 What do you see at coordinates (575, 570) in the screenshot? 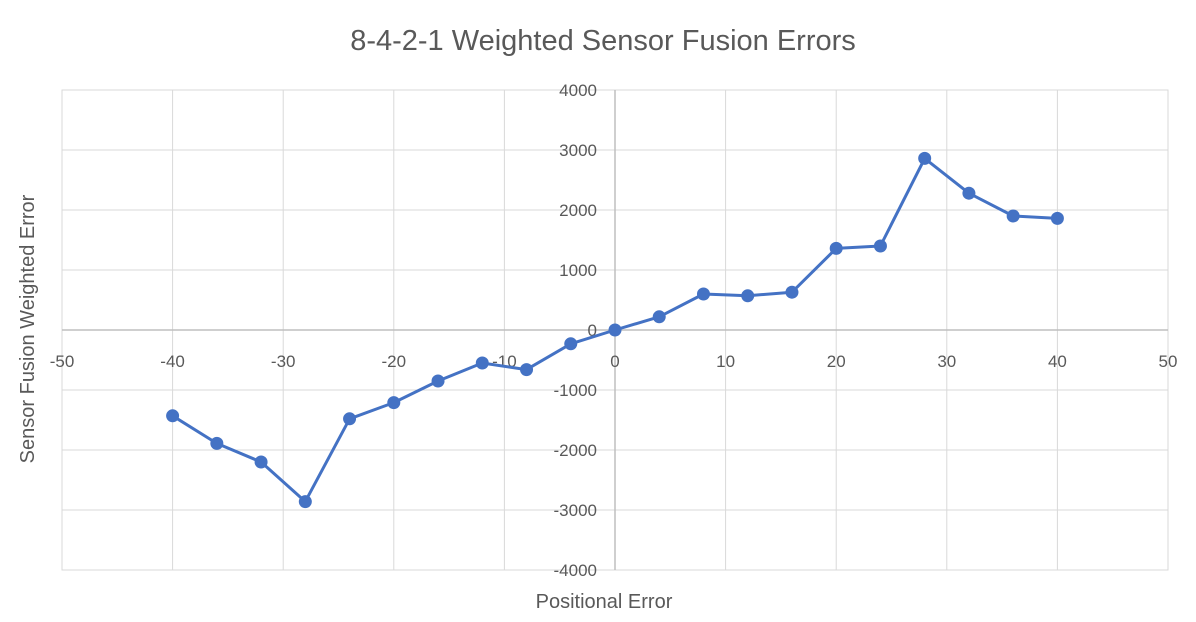
I see `y-tick-label: -4000` at bounding box center [575, 570].